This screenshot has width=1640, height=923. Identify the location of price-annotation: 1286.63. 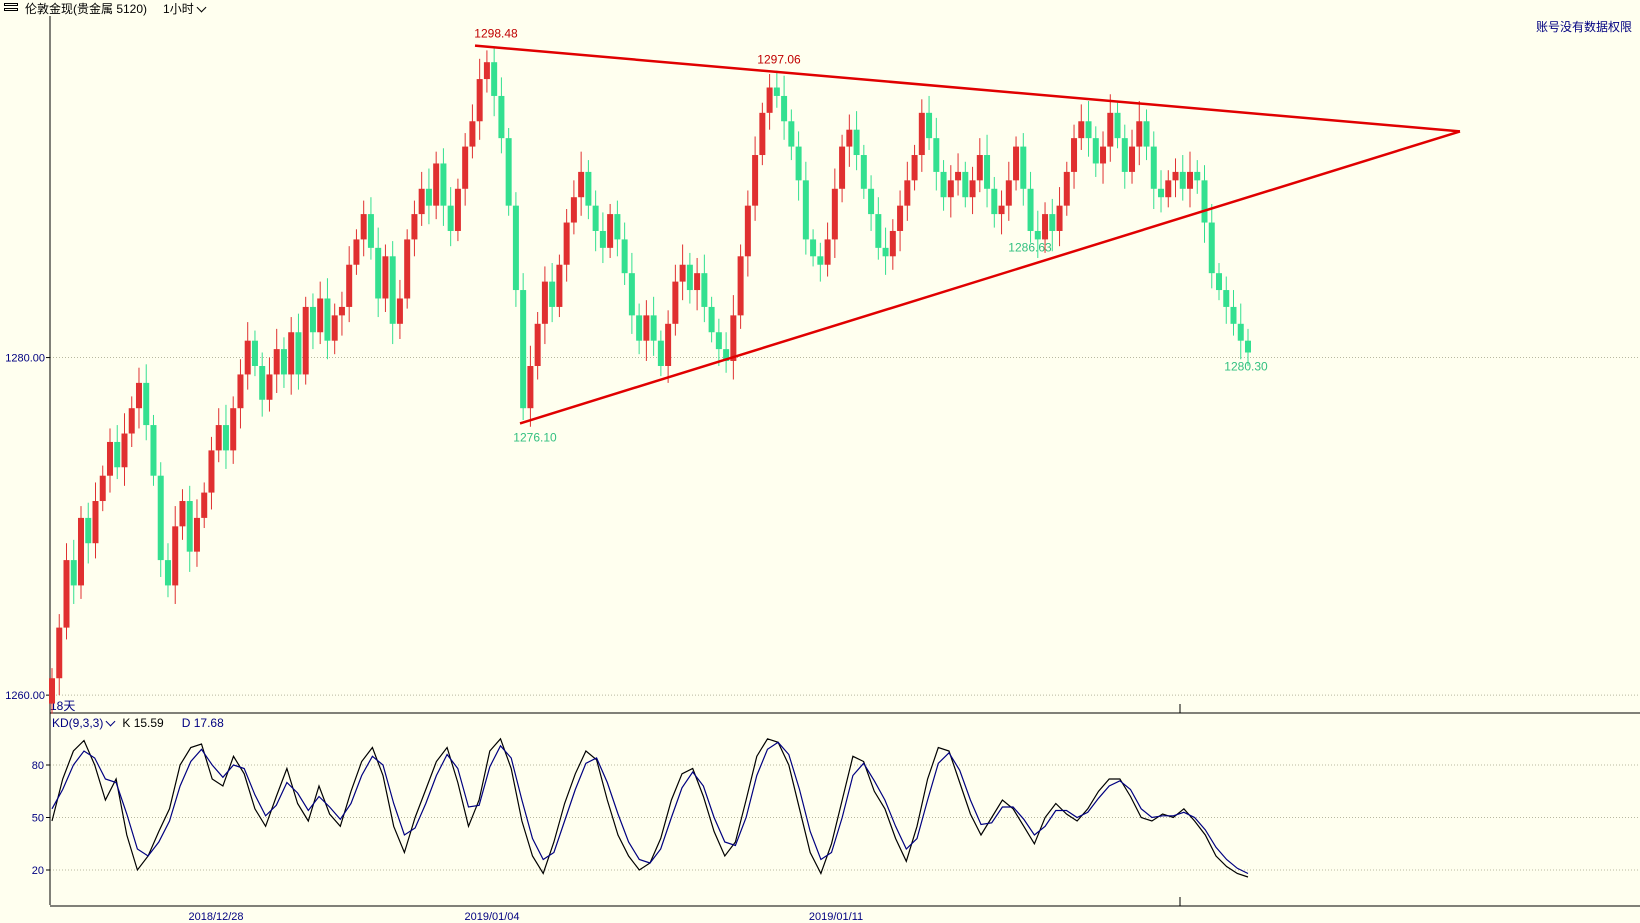
(1030, 248).